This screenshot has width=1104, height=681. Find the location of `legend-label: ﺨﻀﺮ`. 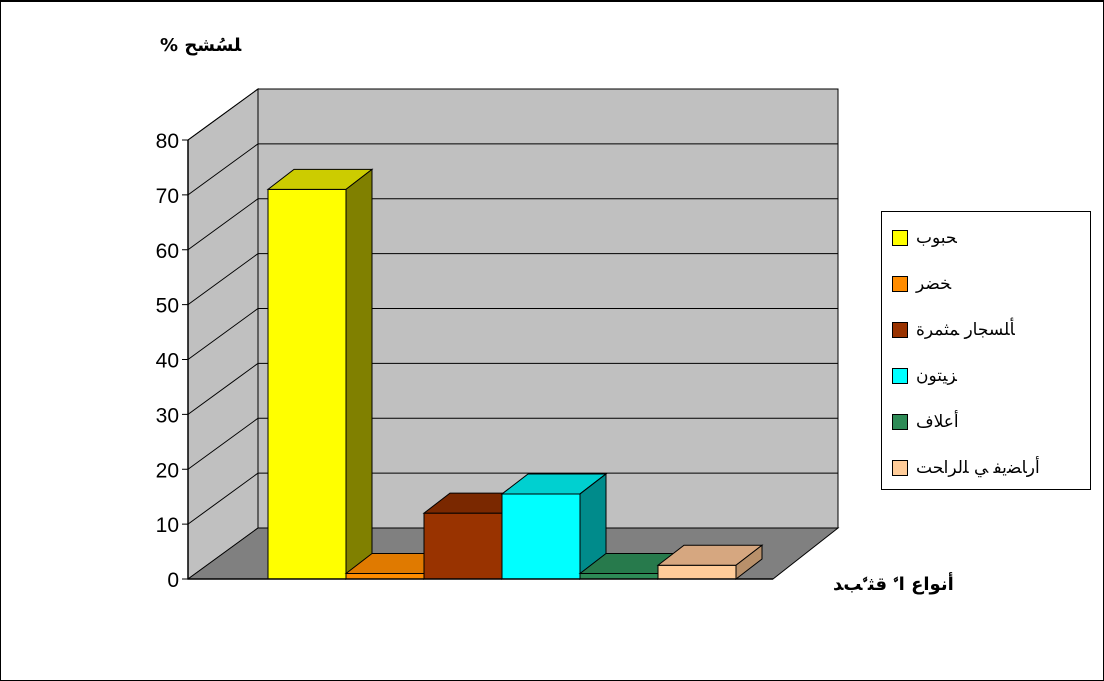

legend-label: ﺨﻀﺮ is located at coordinates (934, 284).